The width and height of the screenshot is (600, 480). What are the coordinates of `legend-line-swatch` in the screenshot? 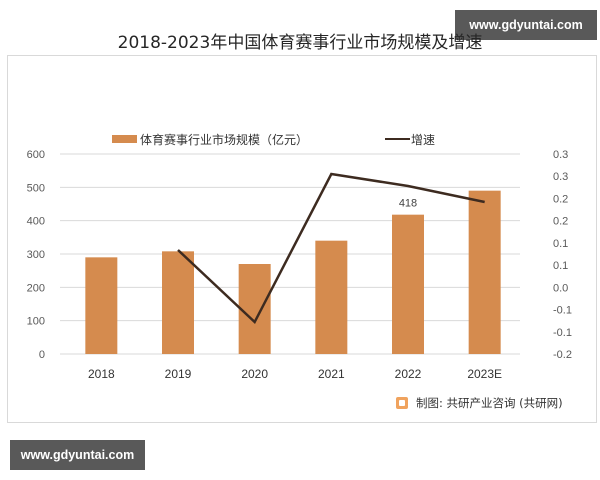 It's located at (397, 139).